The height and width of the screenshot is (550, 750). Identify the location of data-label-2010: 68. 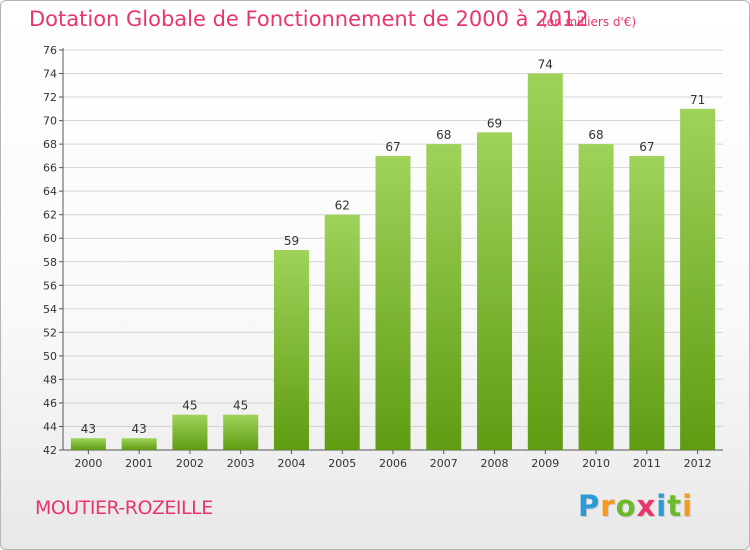
(595, 135).